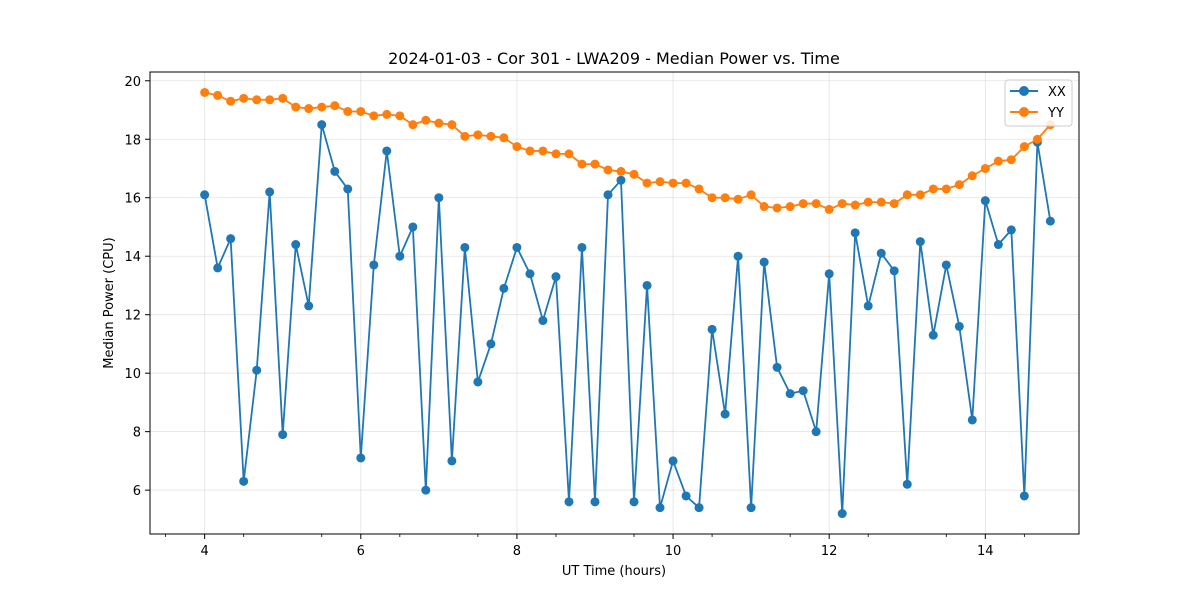 The image size is (1200, 600). I want to click on x-tick-label: 10, so click(673, 551).